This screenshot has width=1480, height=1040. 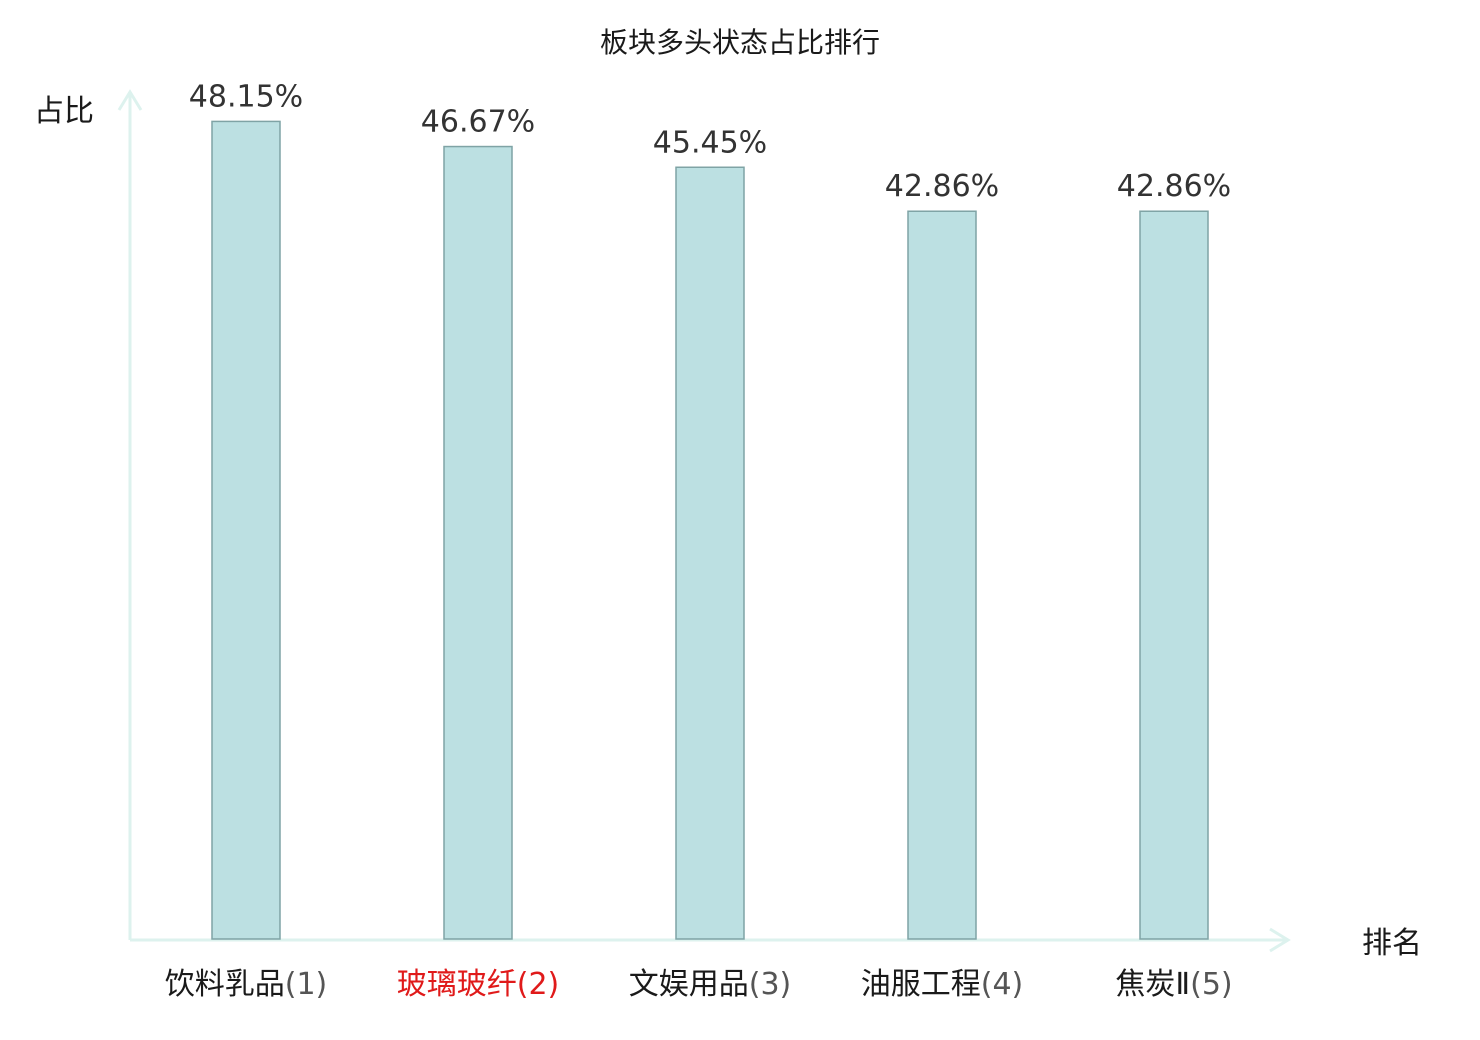 What do you see at coordinates (740, 42) in the screenshot?
I see `chart-title: 板块多头状态占比排行` at bounding box center [740, 42].